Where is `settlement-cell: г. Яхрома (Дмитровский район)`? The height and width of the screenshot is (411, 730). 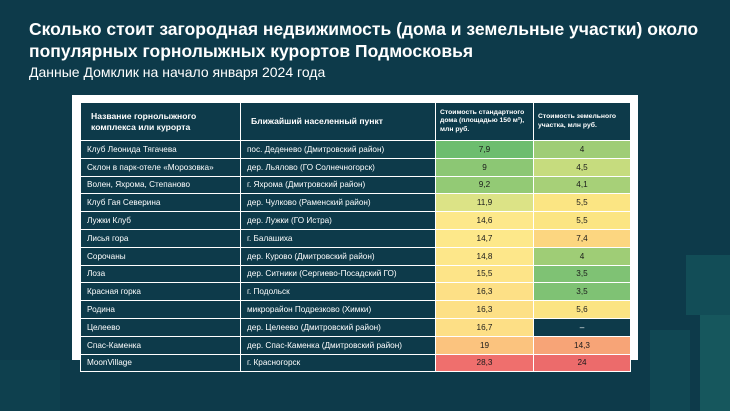
settlement-cell: г. Яхрома (Дмитровский район) is located at coordinates (338, 185).